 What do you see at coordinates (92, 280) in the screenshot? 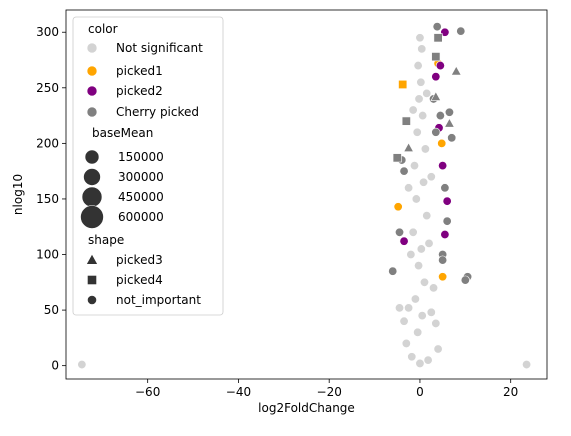
I see `legend-shape-marker` at bounding box center [92, 280].